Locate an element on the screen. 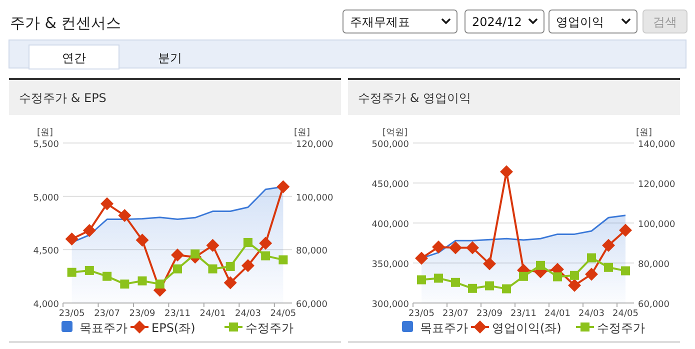 Image resolution: width=695 pixels, height=349 pixels. y2-tick-label: 140,000 is located at coordinates (657, 145).